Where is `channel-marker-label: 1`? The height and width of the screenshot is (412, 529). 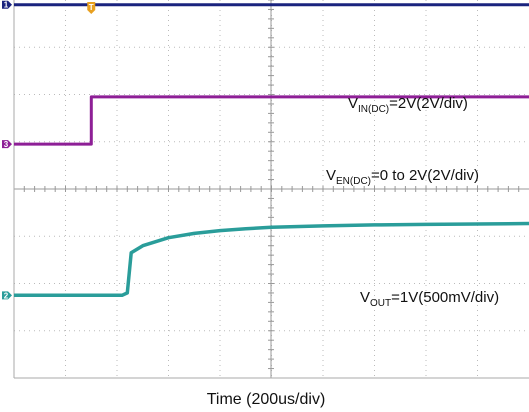
channel-marker-label: 1 is located at coordinates (6, 5).